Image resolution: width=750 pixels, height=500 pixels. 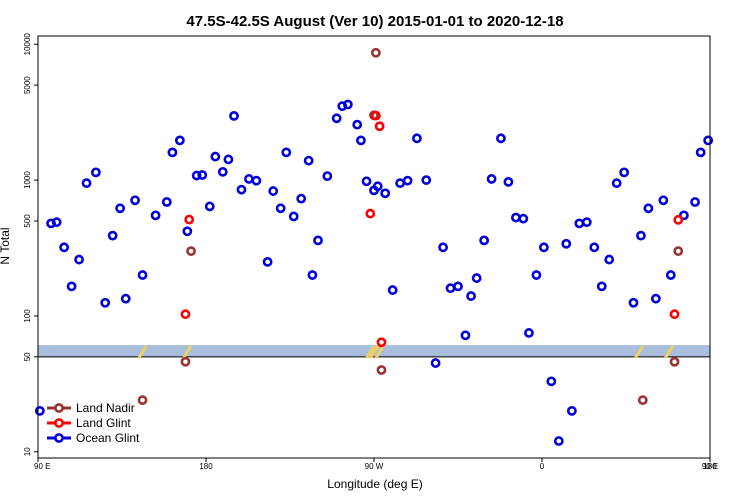 I want to click on y-tick-label: 5000, so click(x=27, y=85).